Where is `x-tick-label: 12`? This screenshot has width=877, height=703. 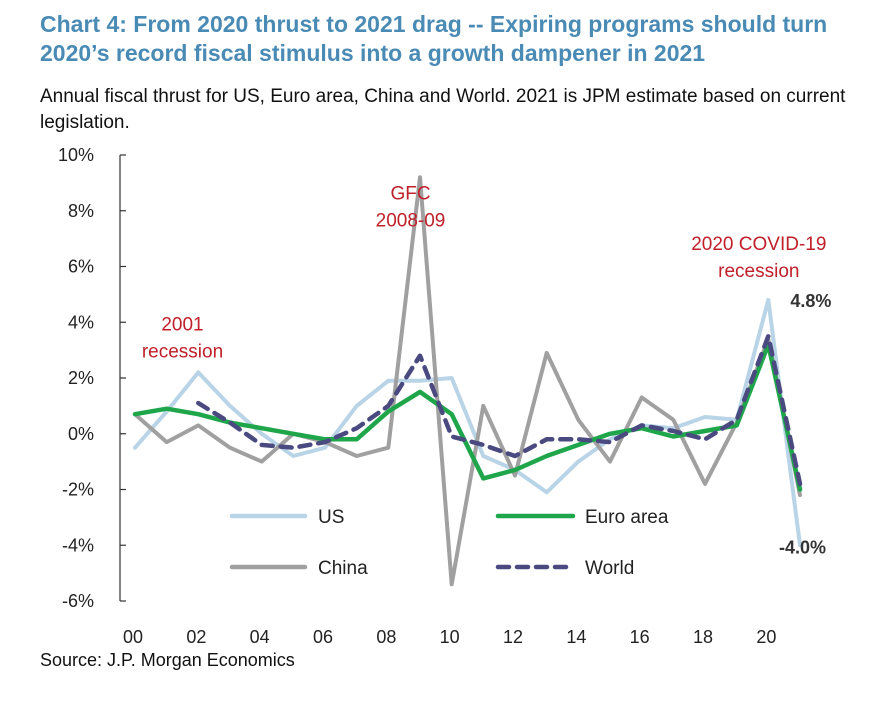
x-tick-label: 12 is located at coordinates (513, 637).